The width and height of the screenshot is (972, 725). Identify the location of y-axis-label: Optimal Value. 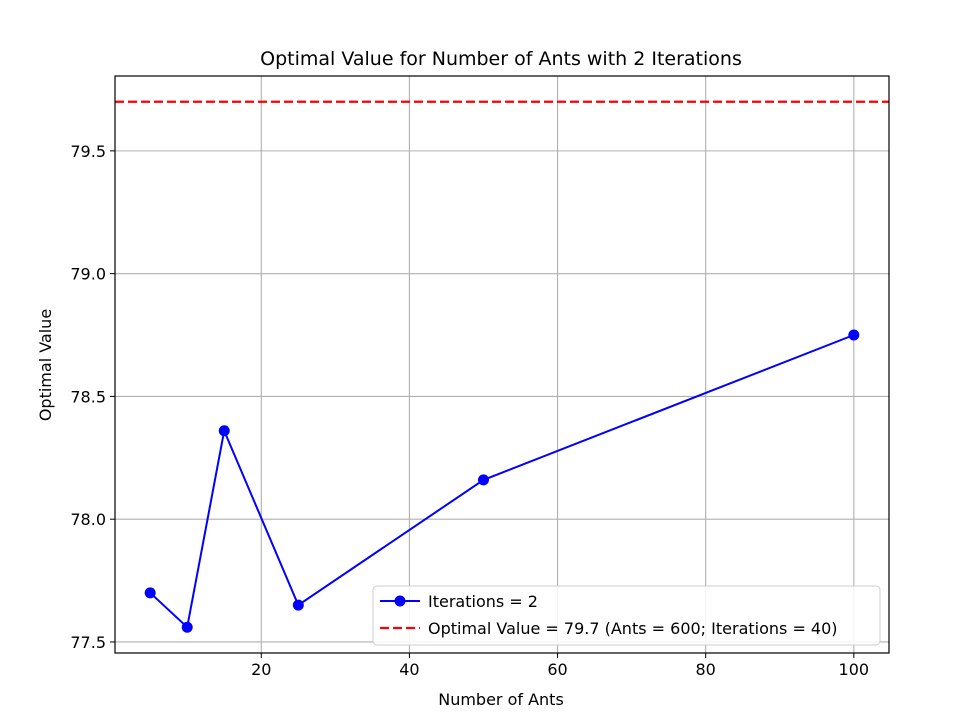
(45, 365).